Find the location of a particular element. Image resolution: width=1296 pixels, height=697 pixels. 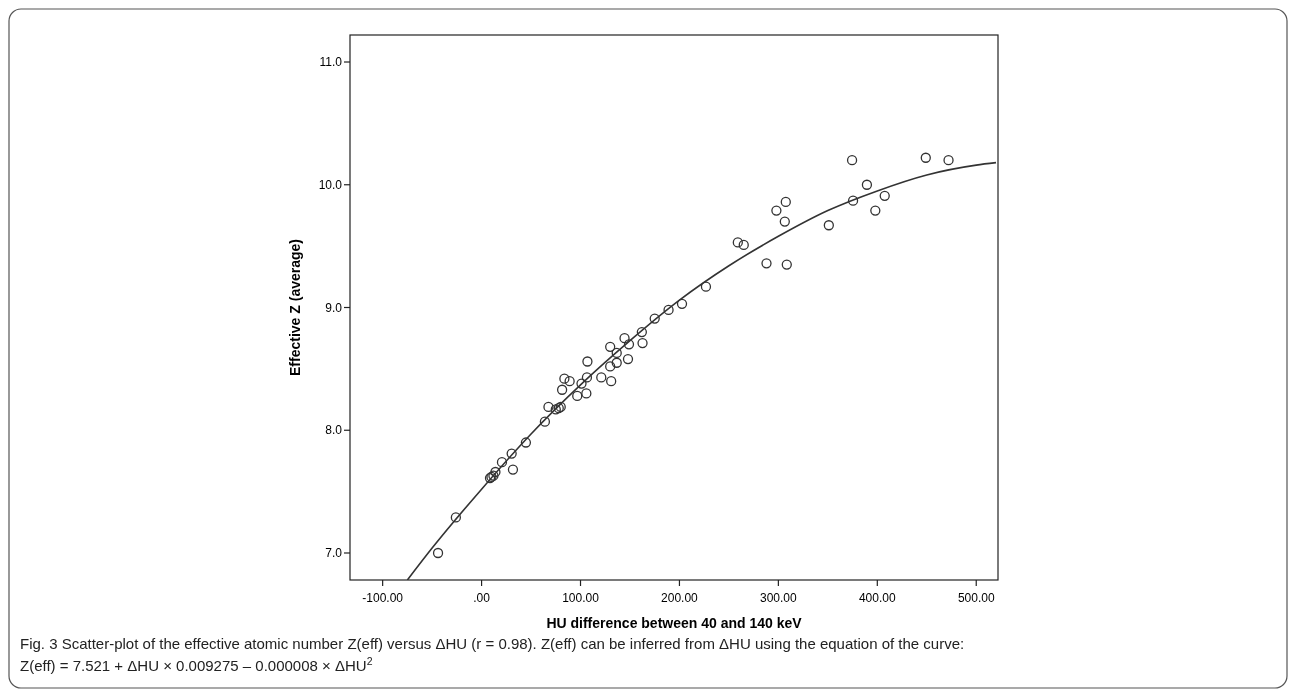

y-tick-label: 11.0 is located at coordinates (331, 62).